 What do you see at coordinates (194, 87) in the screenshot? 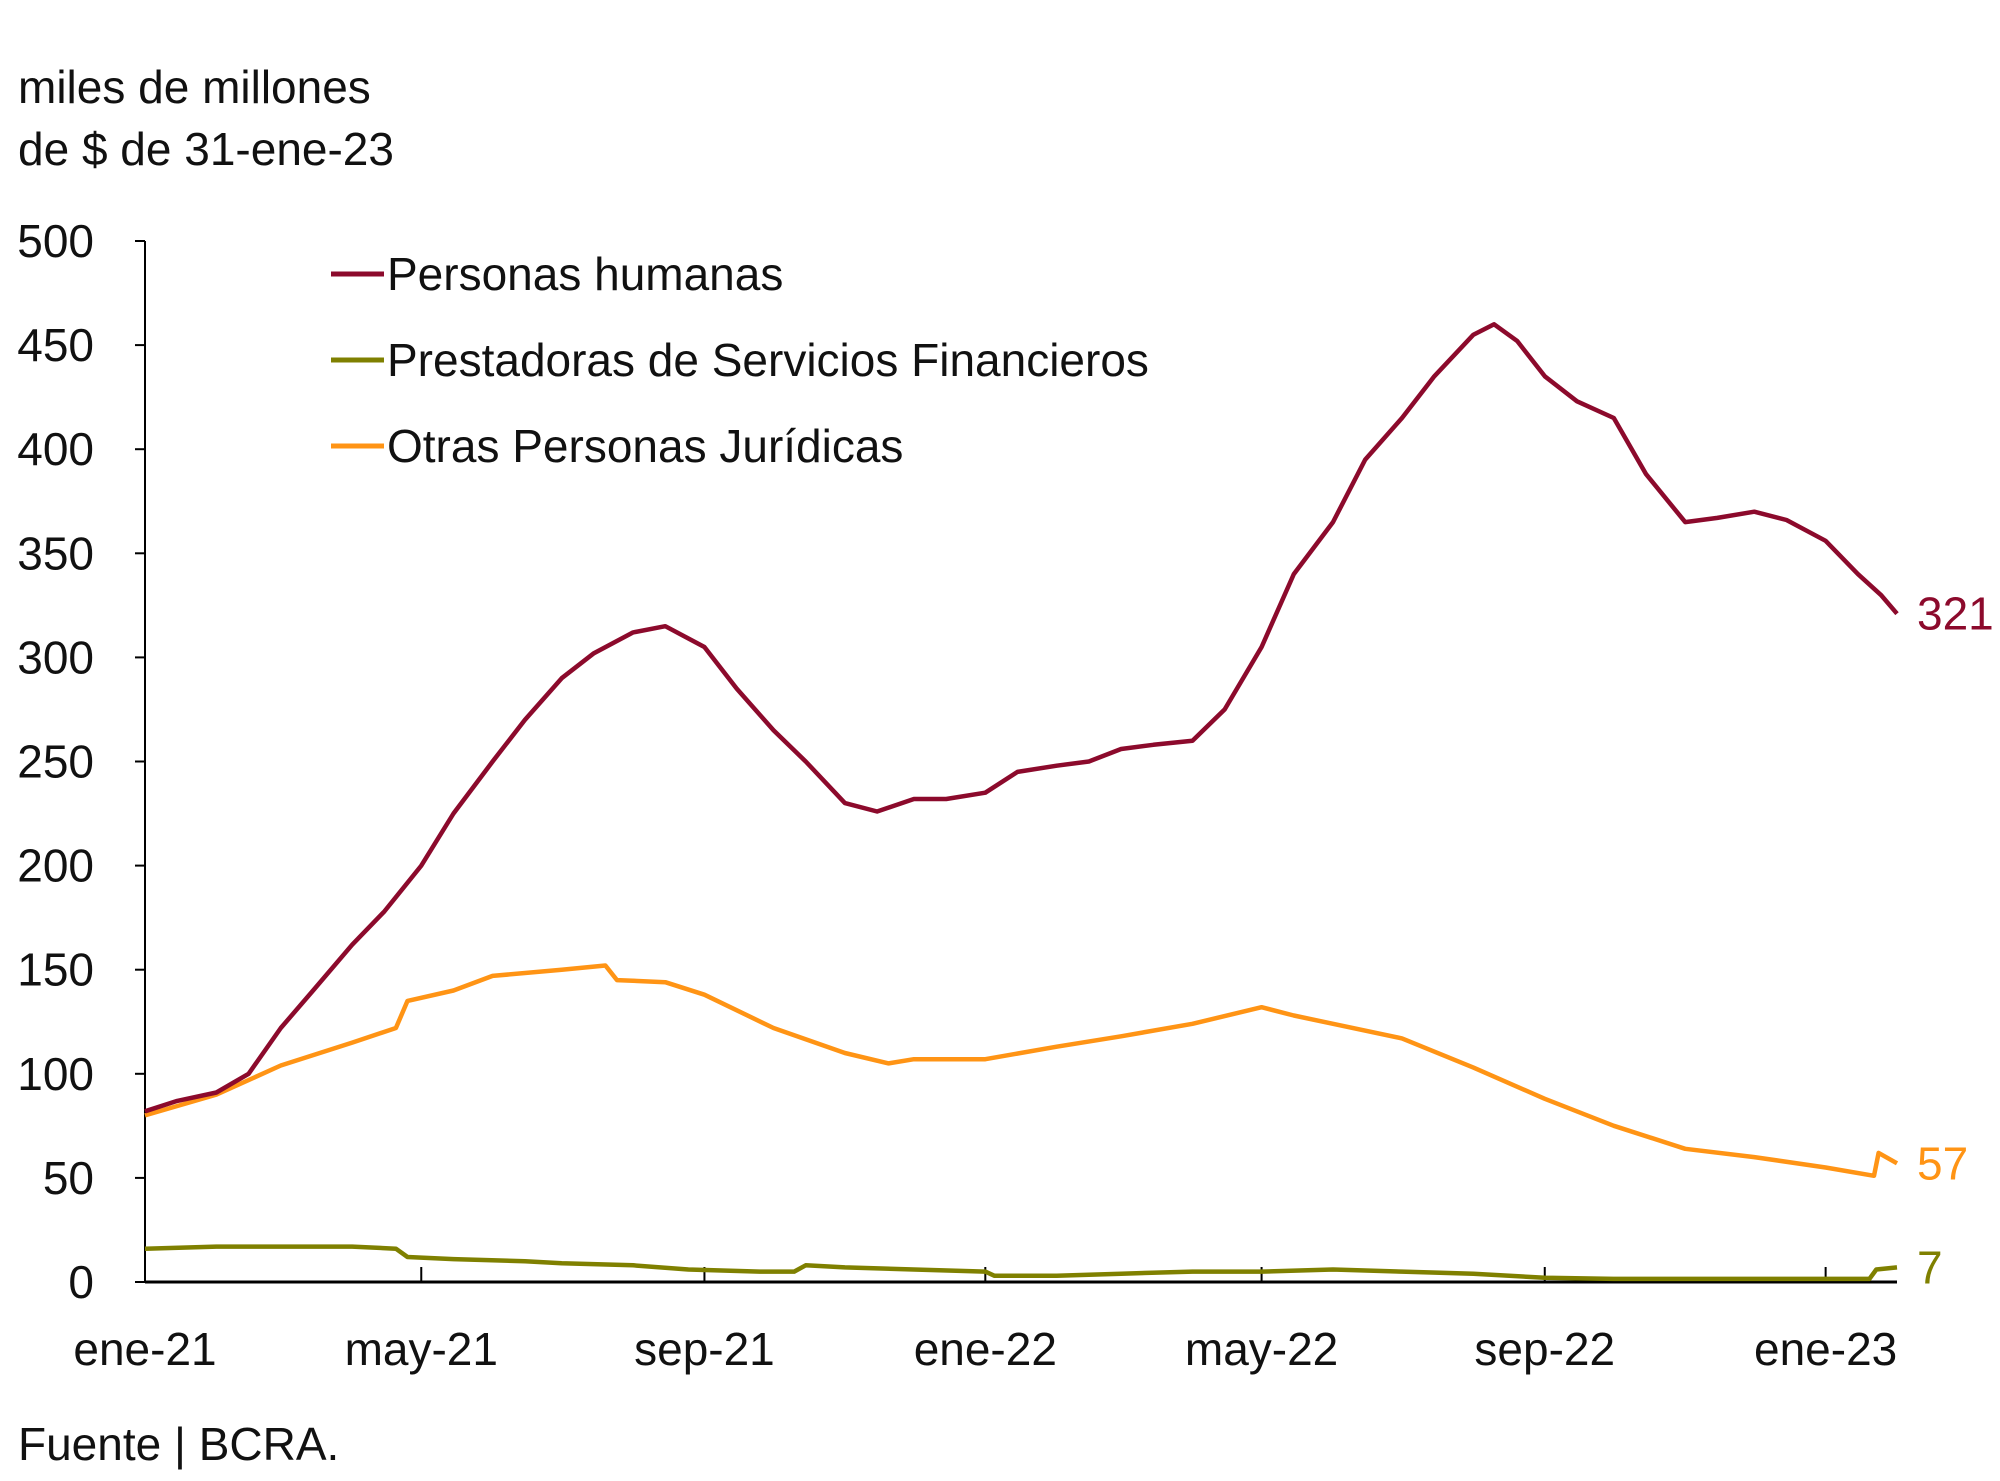
I see `y-axis-label-line-1: miles de millones` at bounding box center [194, 87].